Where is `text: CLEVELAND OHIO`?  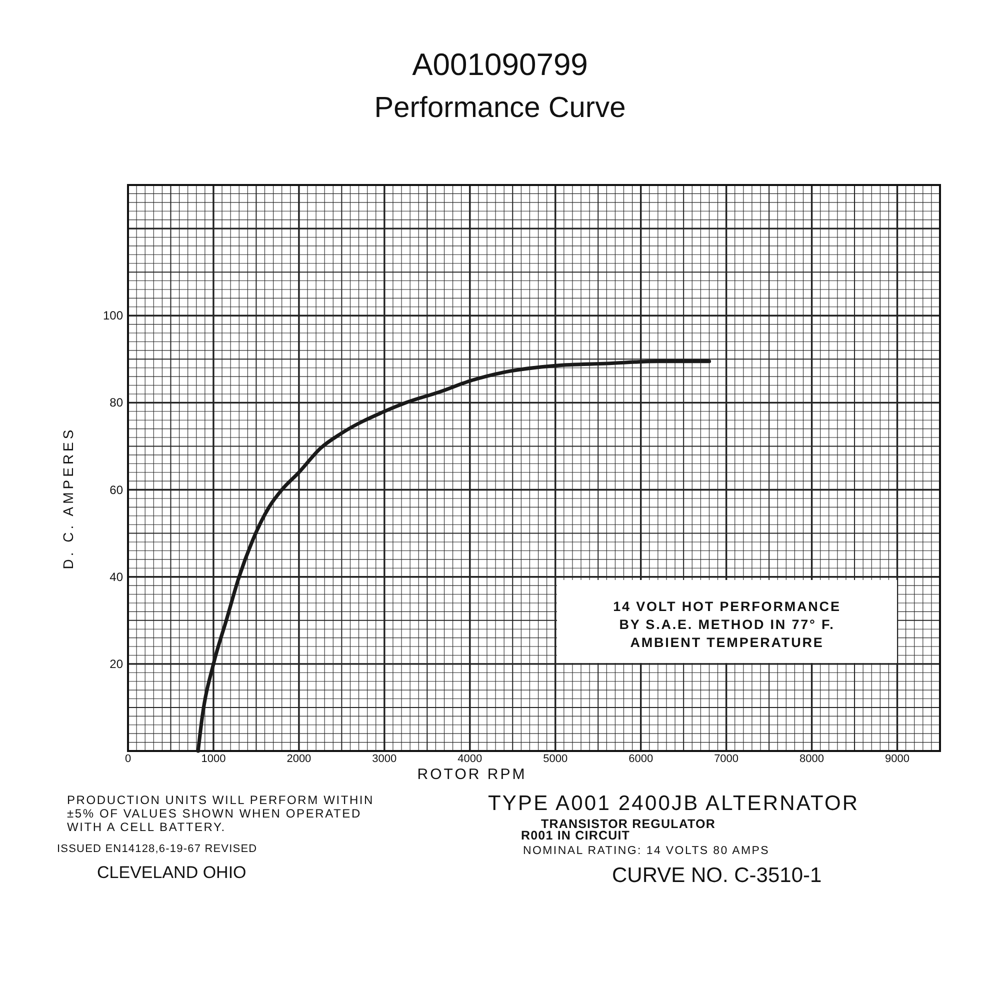 text: CLEVELAND OHIO is located at coordinates (171, 872).